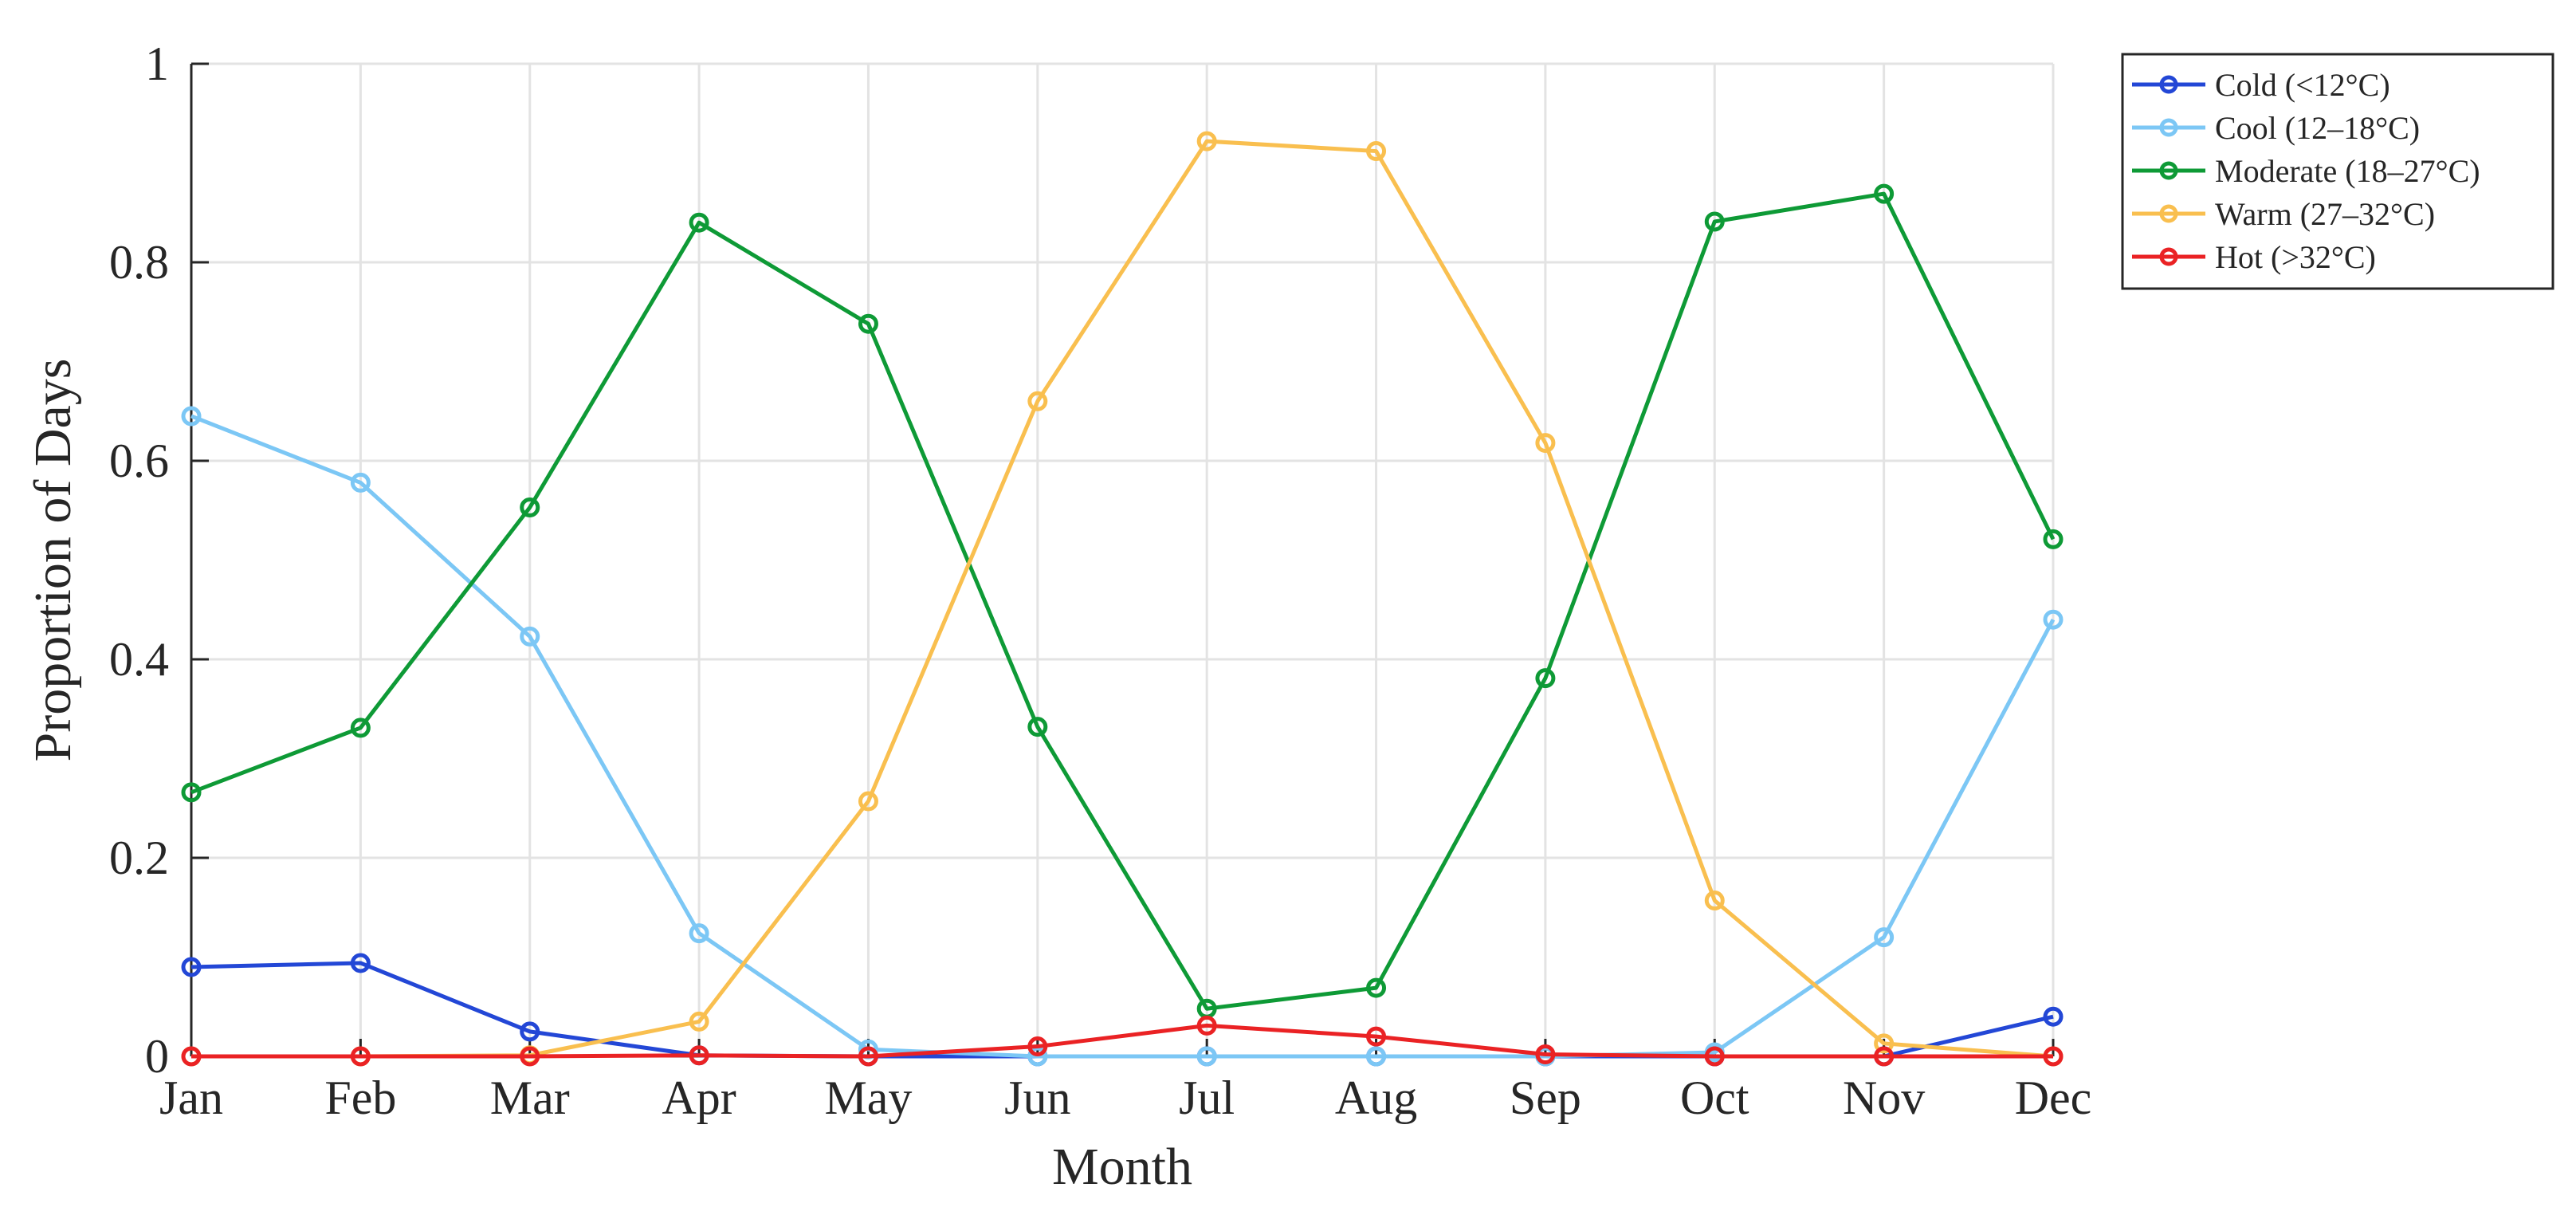  I want to click on y-tick-label: 1, so click(157, 64).